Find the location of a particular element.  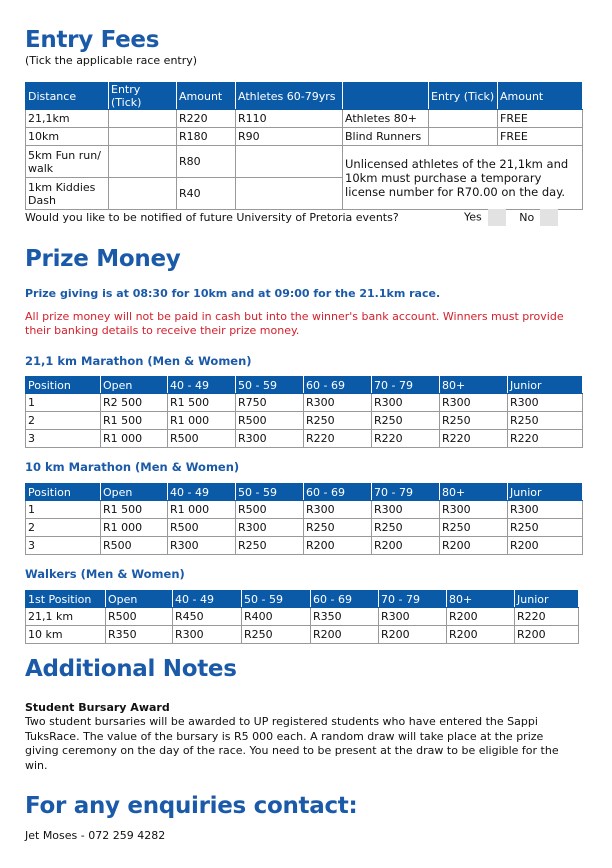

cell: R350 is located at coordinates (139, 634).